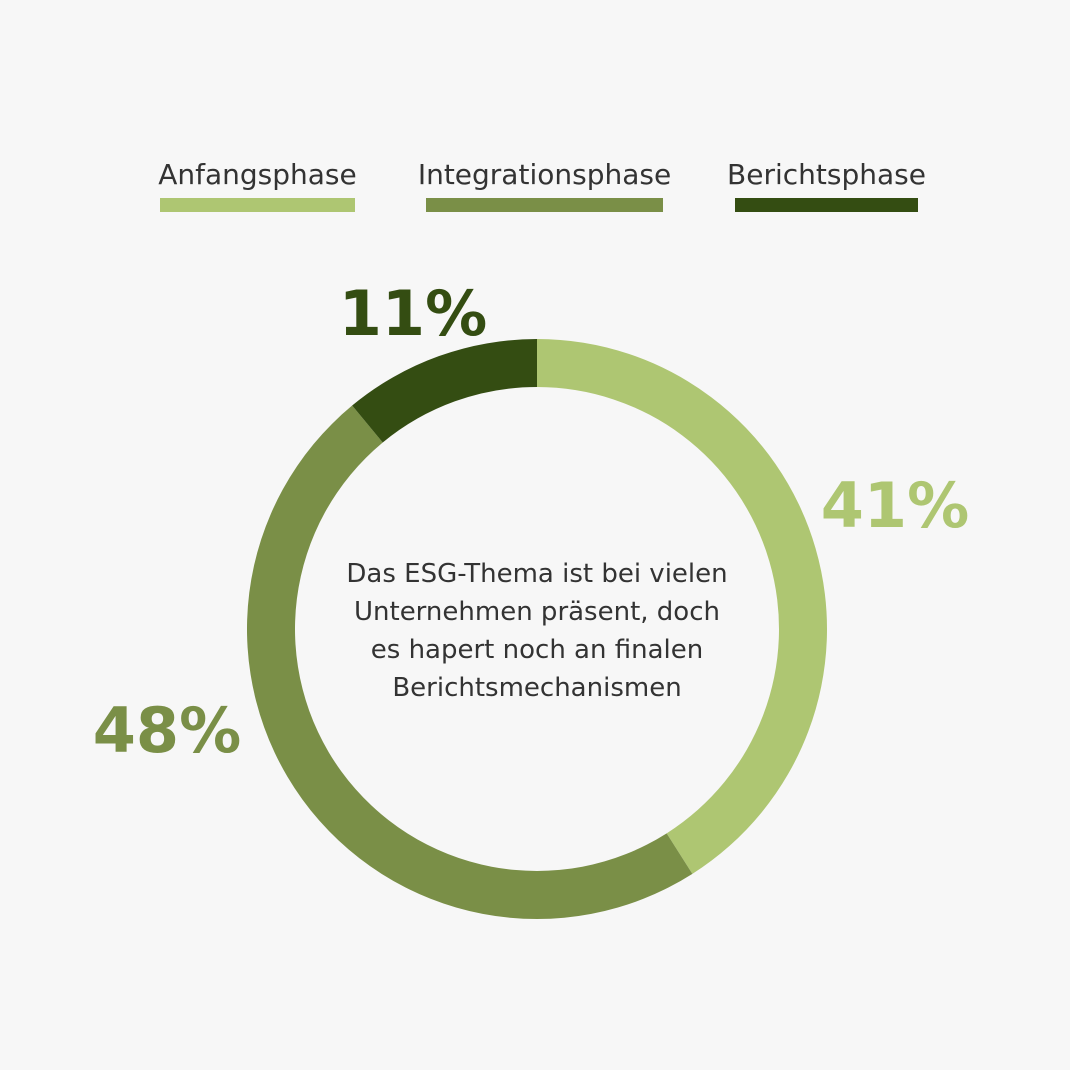  Describe the element at coordinates (537, 650) in the screenshot. I see `center-text: es hapert noch an finalen` at that location.